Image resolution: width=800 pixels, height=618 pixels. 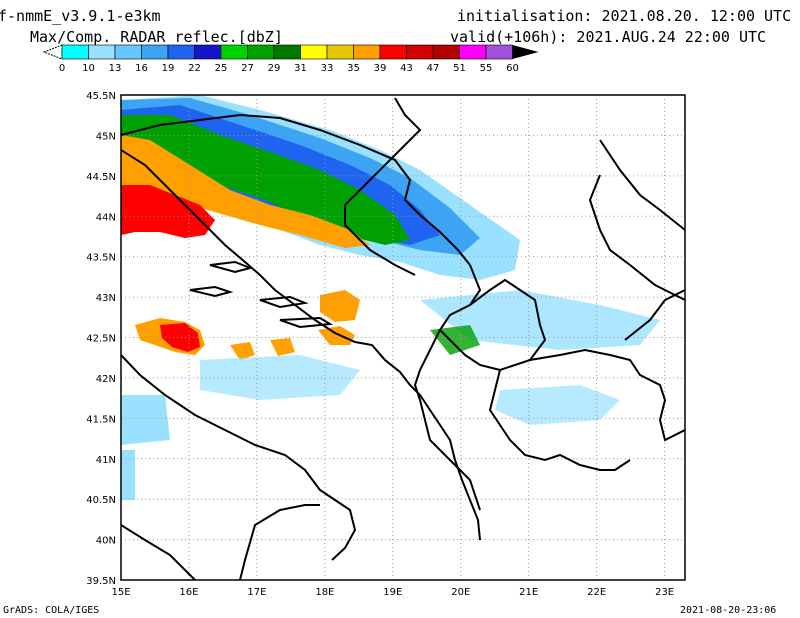 What do you see at coordinates (486, 68) in the screenshot?
I see `colorbar-label: 55` at bounding box center [486, 68].